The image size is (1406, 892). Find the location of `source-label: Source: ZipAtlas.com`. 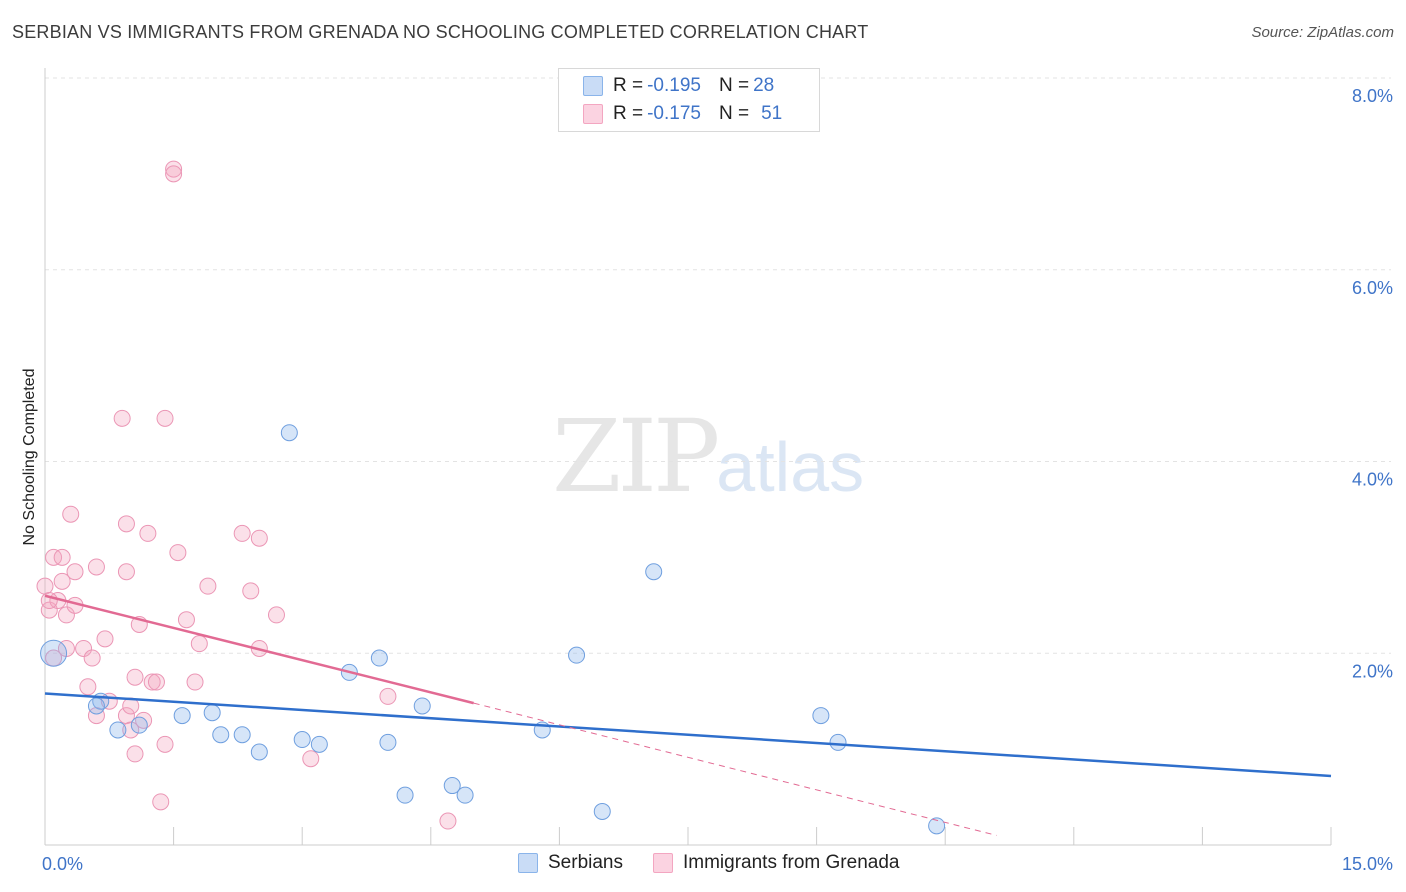

source-label: Source: ZipAtlas.com is located at coordinates (1322, 32).